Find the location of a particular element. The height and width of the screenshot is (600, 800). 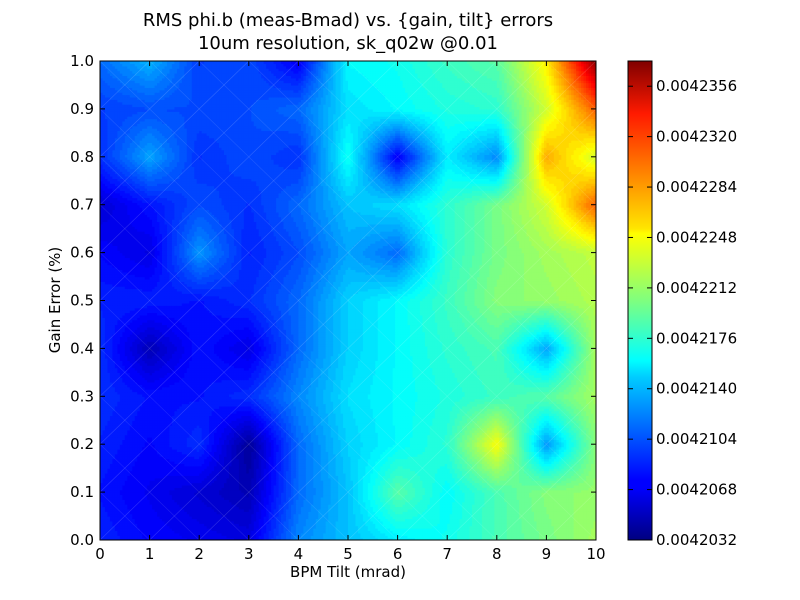

chart-subtitle: 10um resolution, sk_q02w @0.01 is located at coordinates (348, 43).